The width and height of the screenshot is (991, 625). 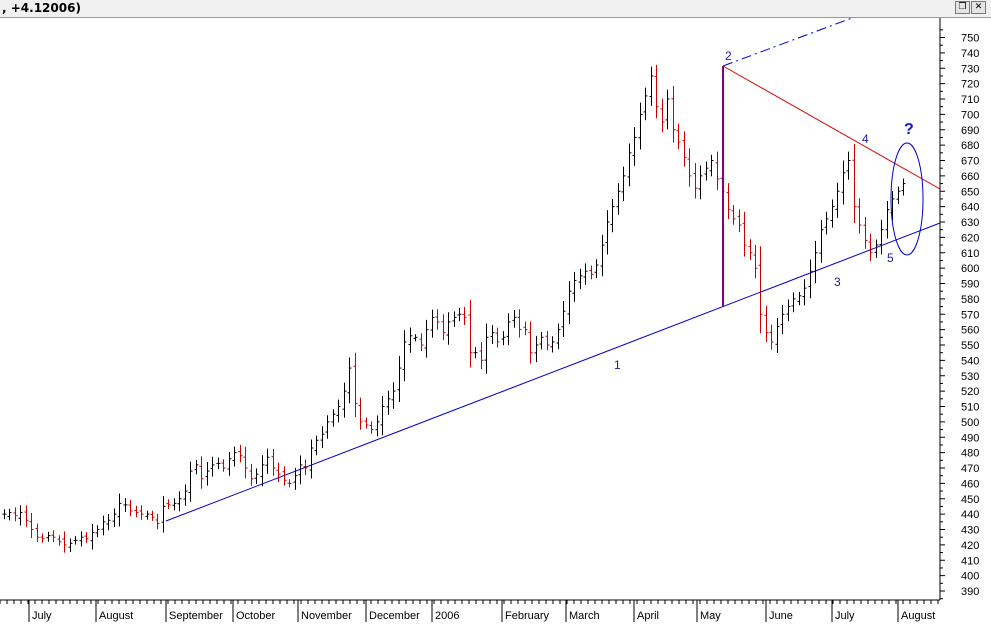 What do you see at coordinates (495, 9) in the screenshot?
I see `window-titlebar: , +4.12006) ❐ ✕` at bounding box center [495, 9].